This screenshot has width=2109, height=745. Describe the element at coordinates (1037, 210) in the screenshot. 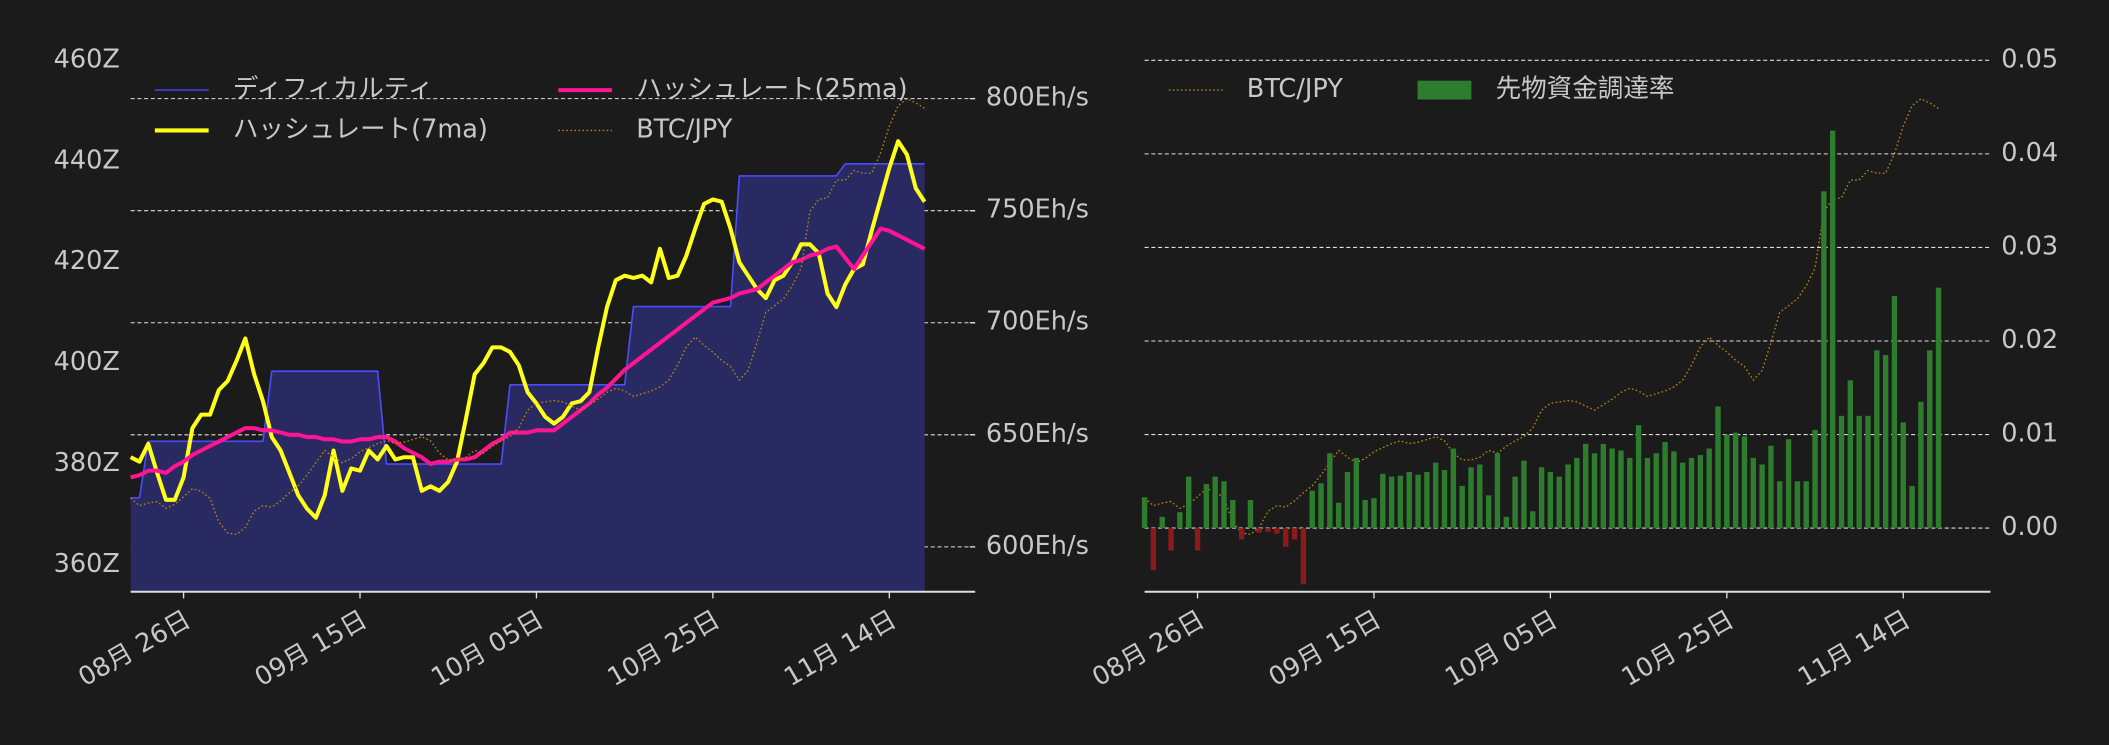

I see `y2-tick-label: 750Eh/s` at that location.